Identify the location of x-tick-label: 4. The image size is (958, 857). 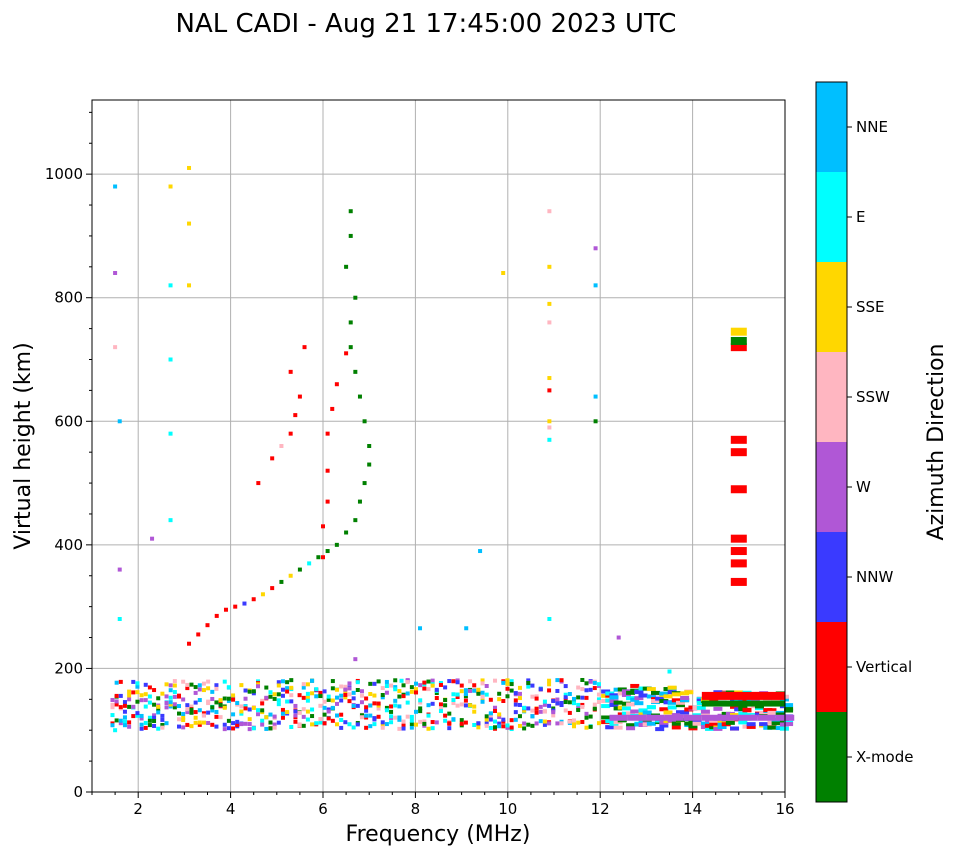
(231, 809).